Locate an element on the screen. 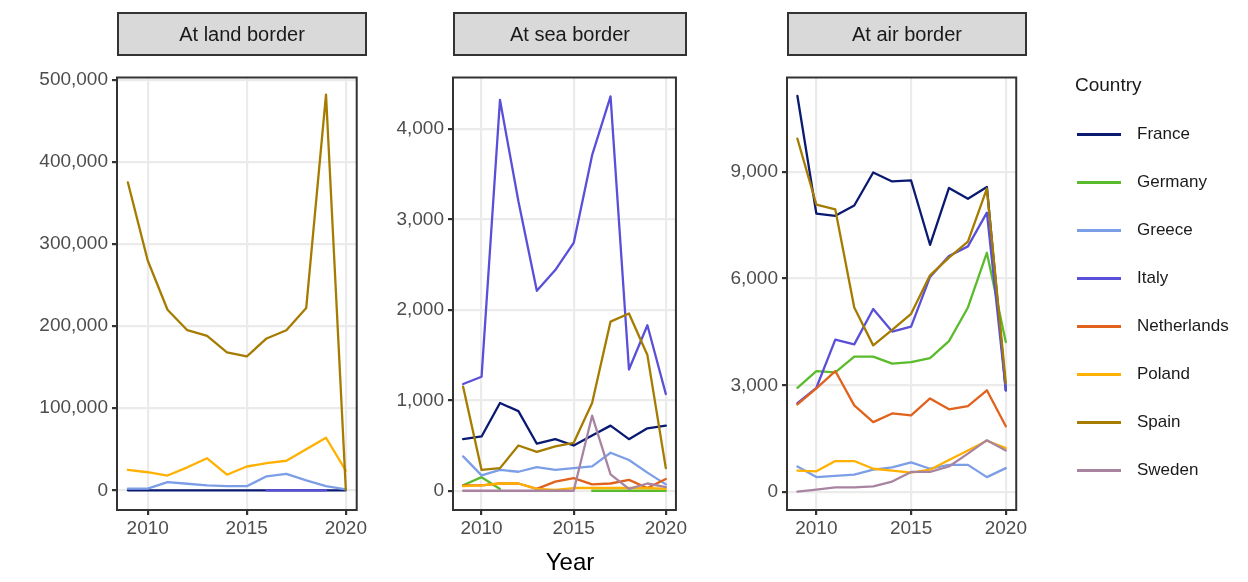  legend-label: Netherlands is located at coordinates (1183, 326).